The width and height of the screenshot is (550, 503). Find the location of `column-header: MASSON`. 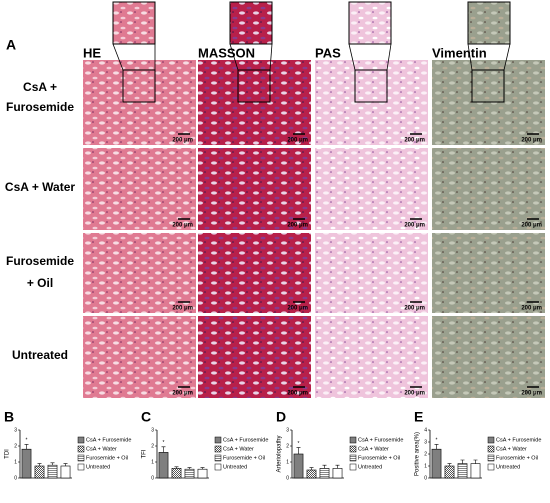

column-header: MASSON is located at coordinates (226, 52).